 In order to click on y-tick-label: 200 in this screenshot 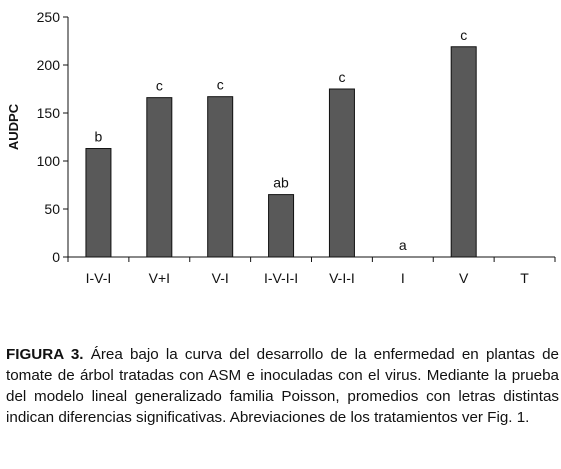, I will do `click(49, 65)`.